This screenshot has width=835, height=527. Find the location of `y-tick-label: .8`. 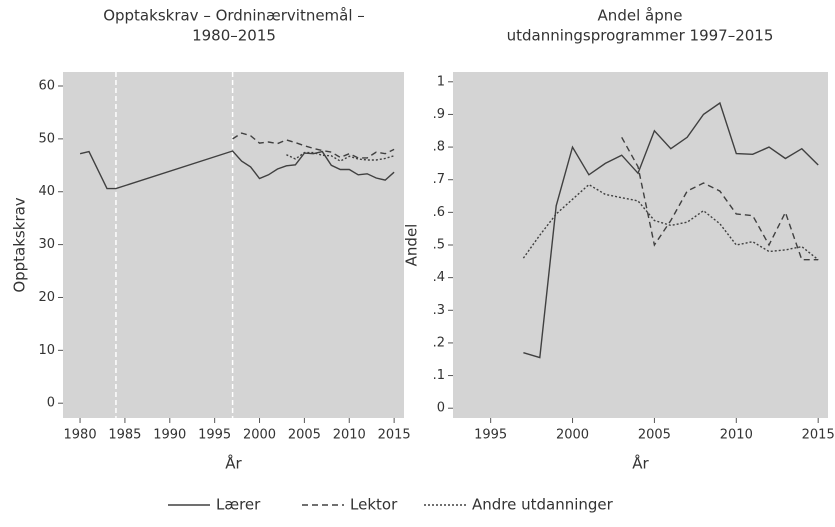

y-tick-label: .8 is located at coordinates (439, 147).